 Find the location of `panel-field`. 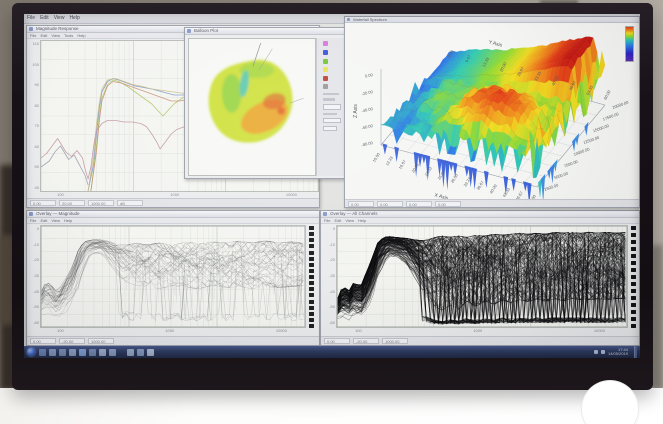

panel-field is located at coordinates (332, 120).